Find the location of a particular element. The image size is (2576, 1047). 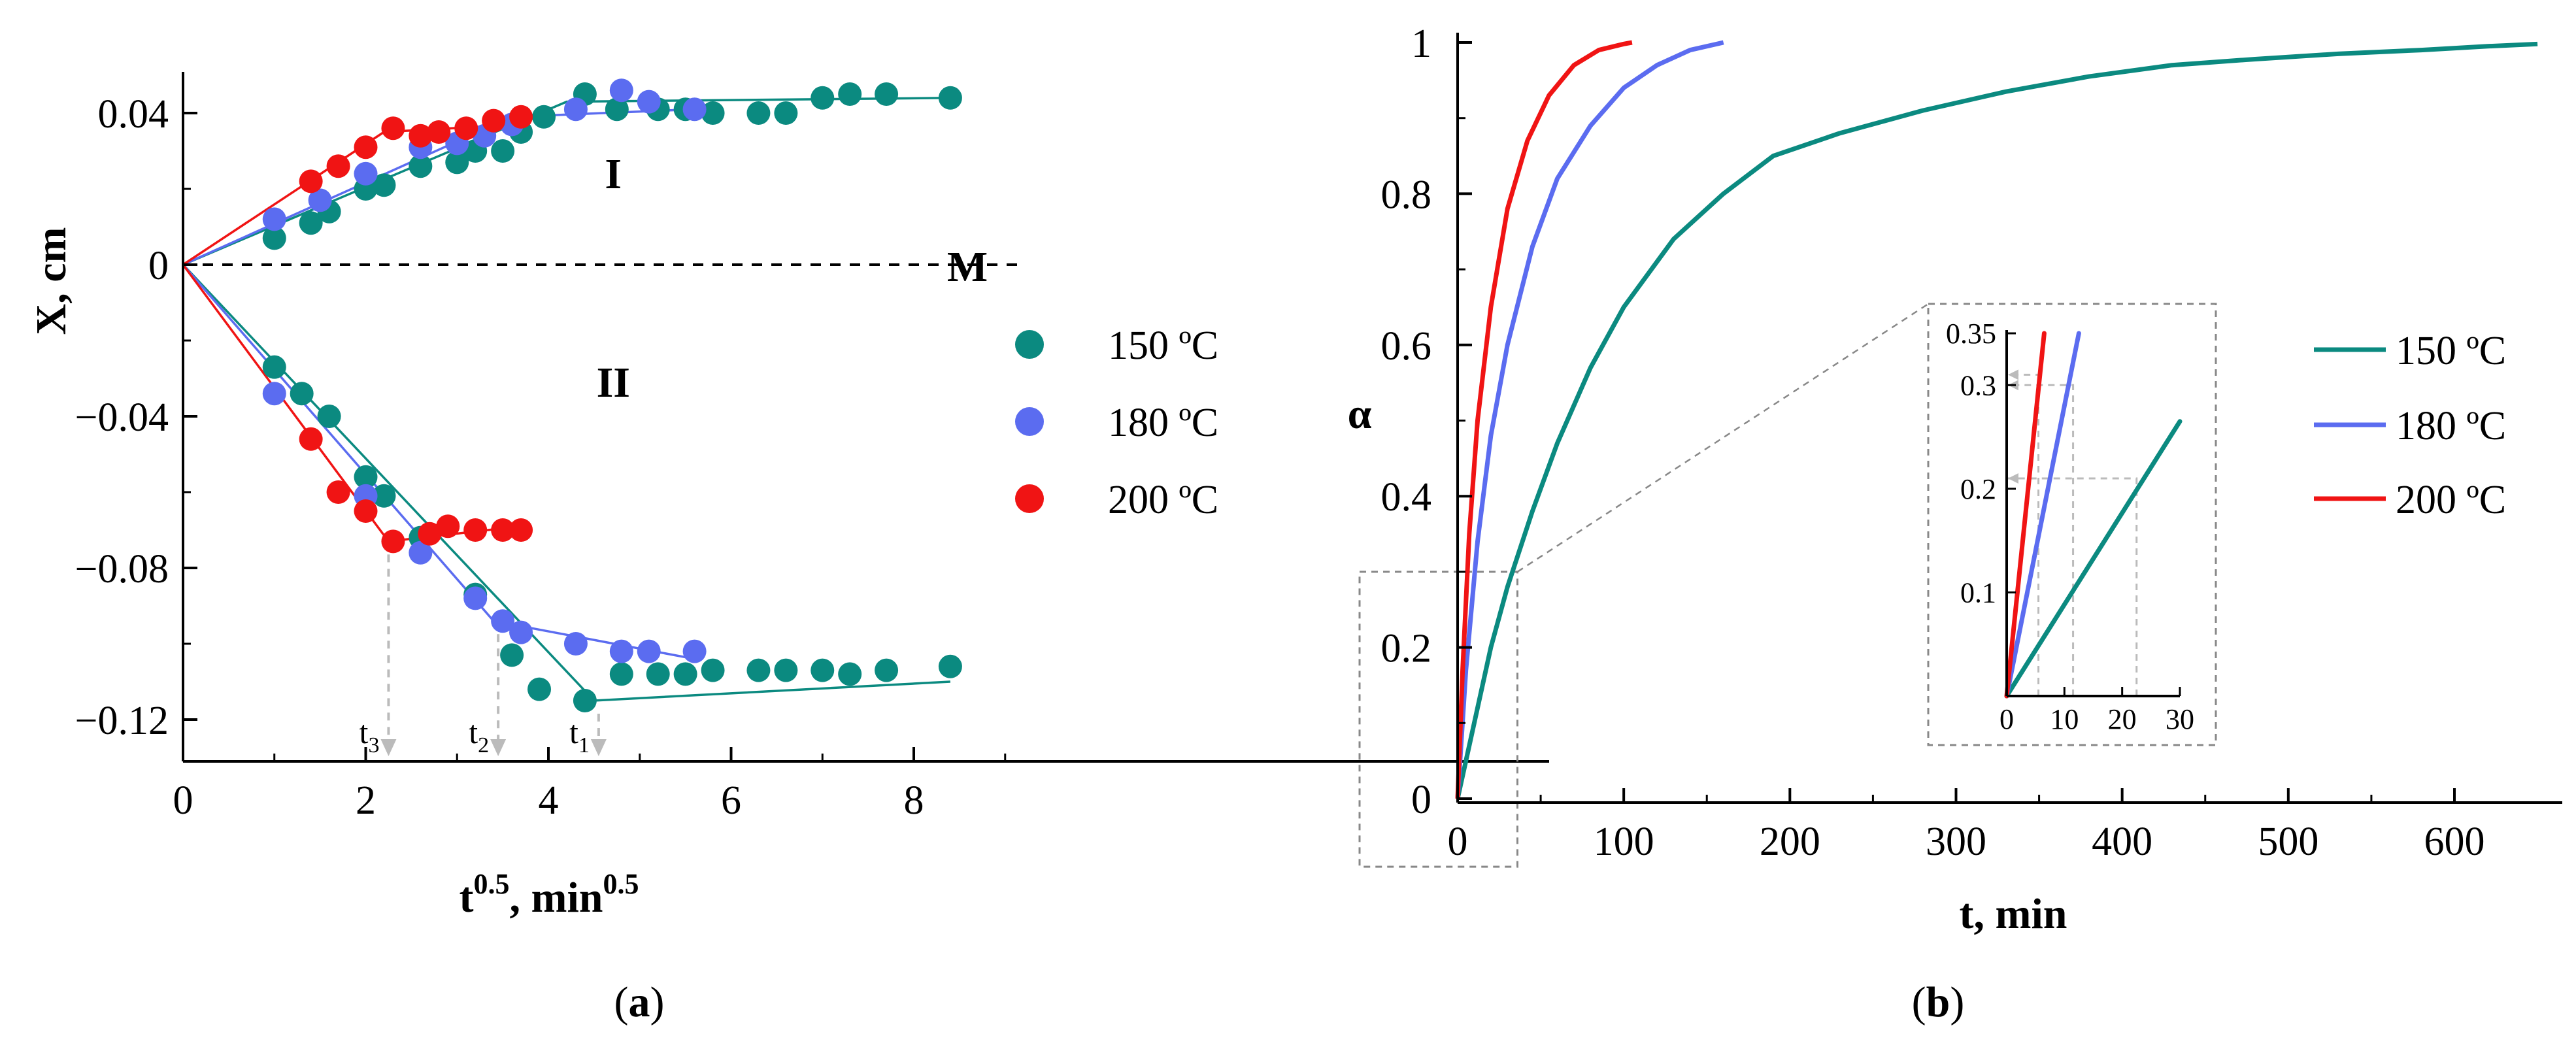

time-marker-t1: t1 is located at coordinates (579, 736).